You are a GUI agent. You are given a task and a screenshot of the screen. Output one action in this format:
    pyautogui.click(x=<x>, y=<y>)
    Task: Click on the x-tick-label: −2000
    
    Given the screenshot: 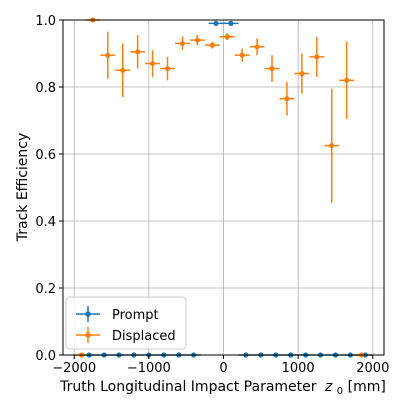 What is the action you would take?
    pyautogui.click(x=74, y=368)
    